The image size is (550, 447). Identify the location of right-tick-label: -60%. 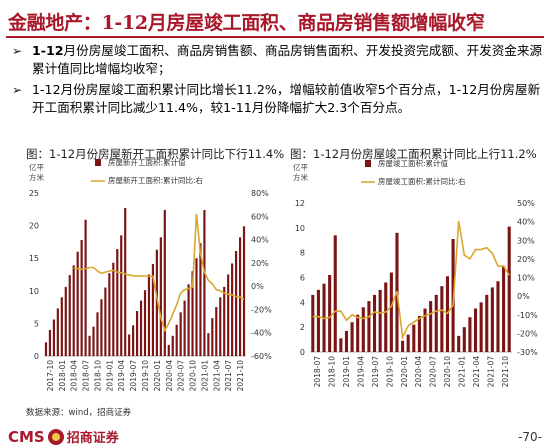
(261, 356).